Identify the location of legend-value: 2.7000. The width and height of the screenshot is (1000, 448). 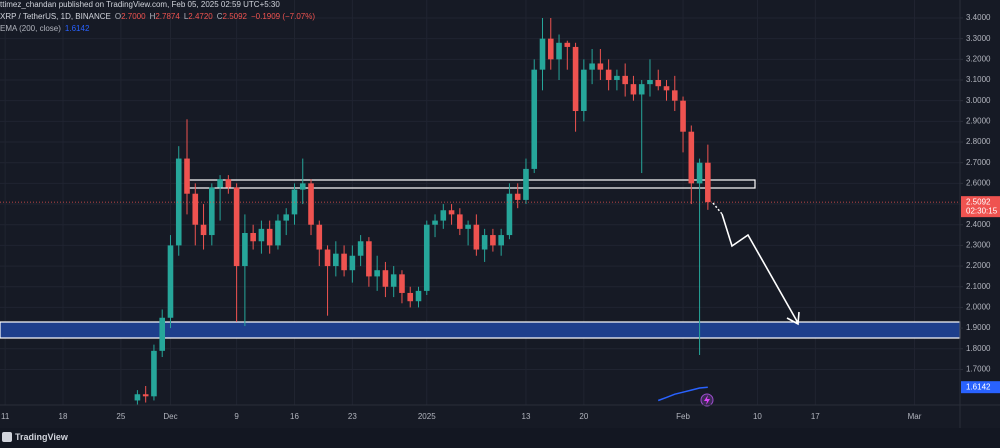
(133, 16).